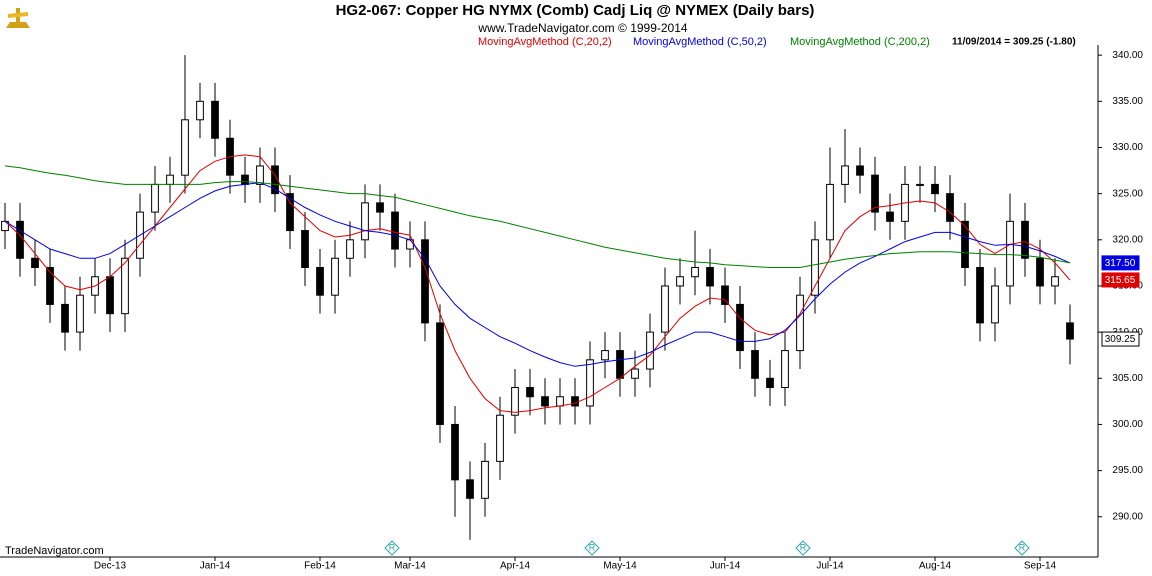 The height and width of the screenshot is (576, 1152). I want to click on y-tick-label: 330.00, so click(1127, 147).